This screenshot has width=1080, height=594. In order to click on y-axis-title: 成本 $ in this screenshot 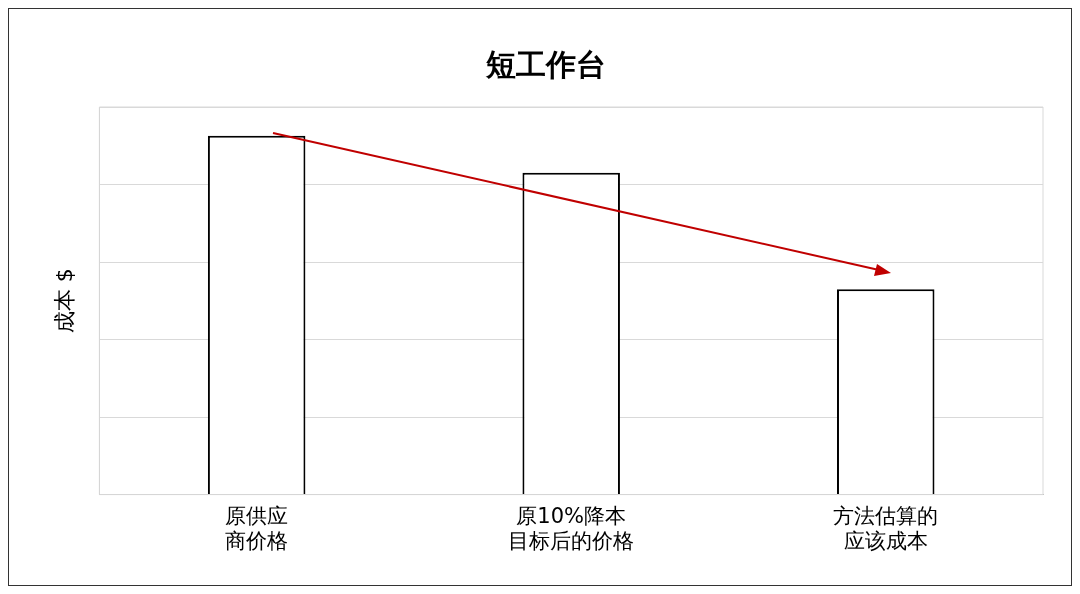, I will do `click(64, 301)`.